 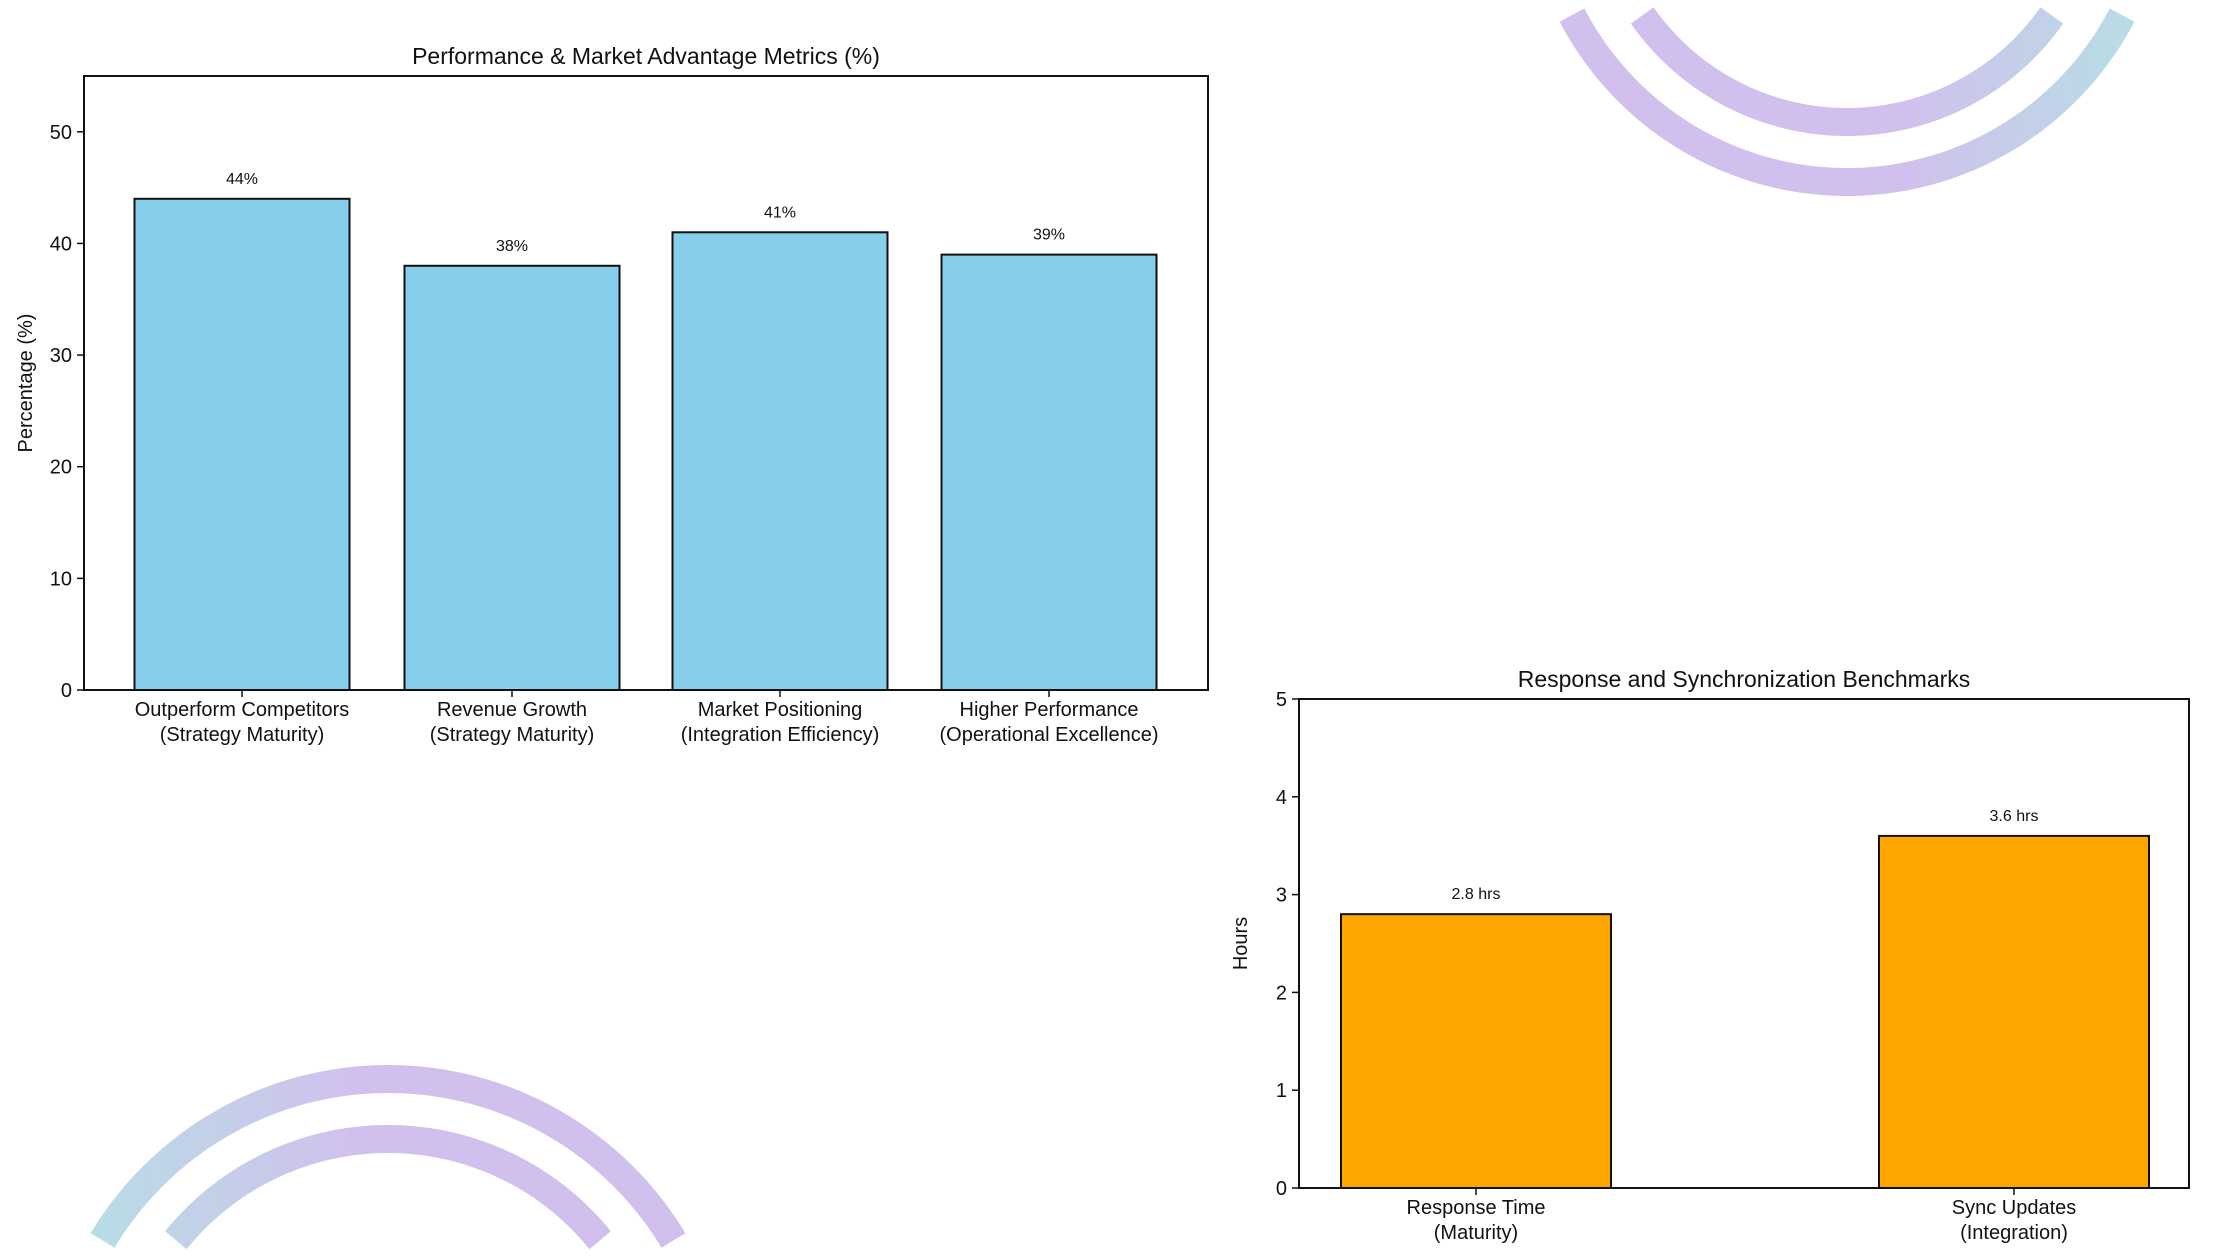 I want to click on x-tick-label: (Maturity), so click(x=1476, y=1233).